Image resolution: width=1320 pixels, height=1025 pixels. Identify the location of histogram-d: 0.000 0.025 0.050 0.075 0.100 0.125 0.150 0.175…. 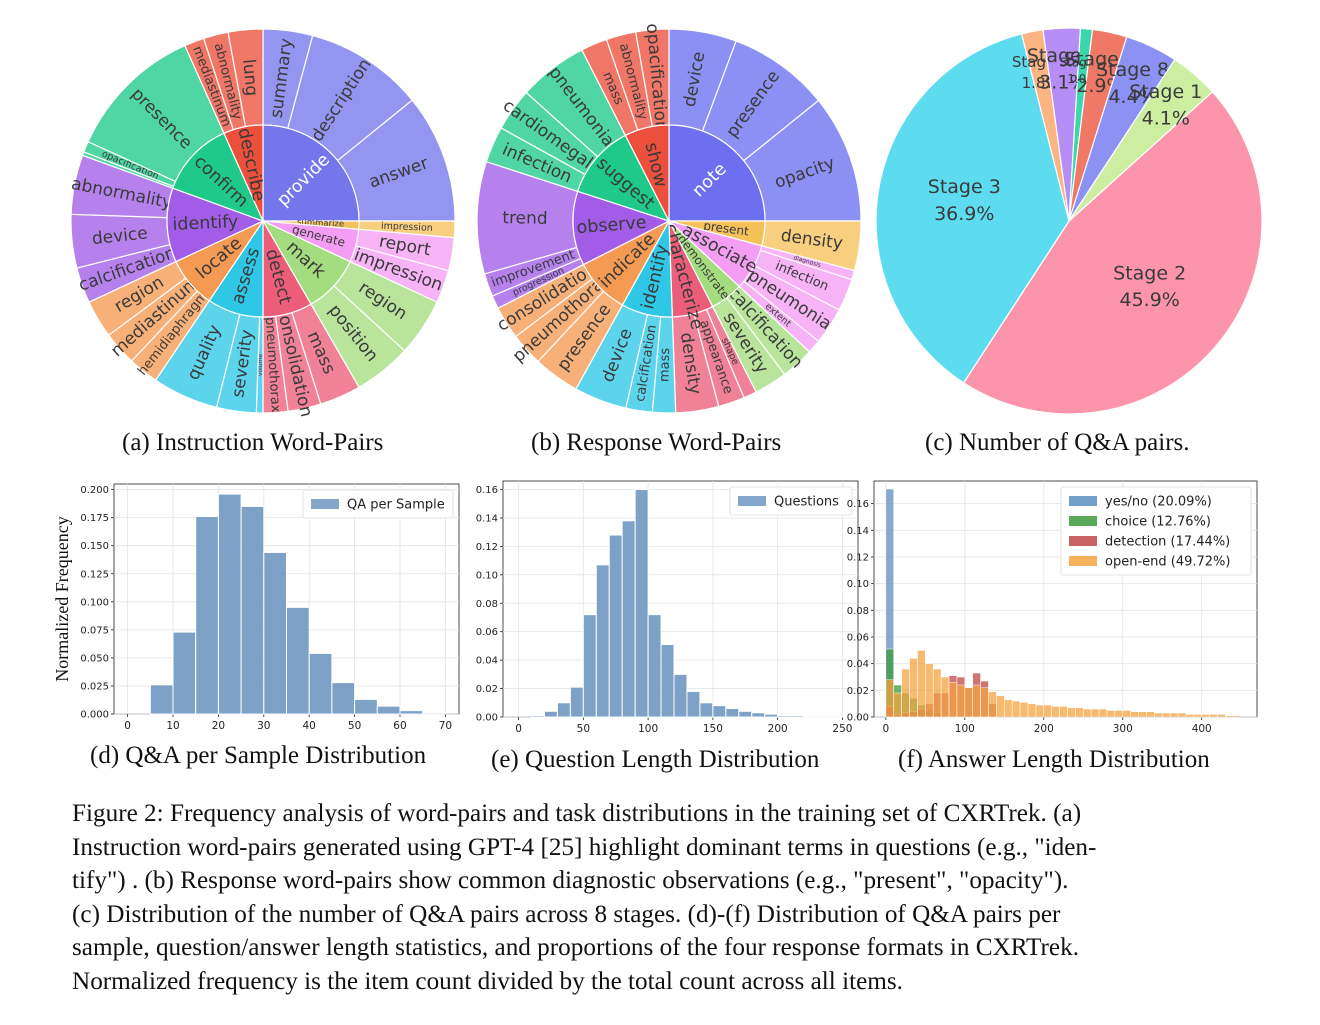
(256, 607).